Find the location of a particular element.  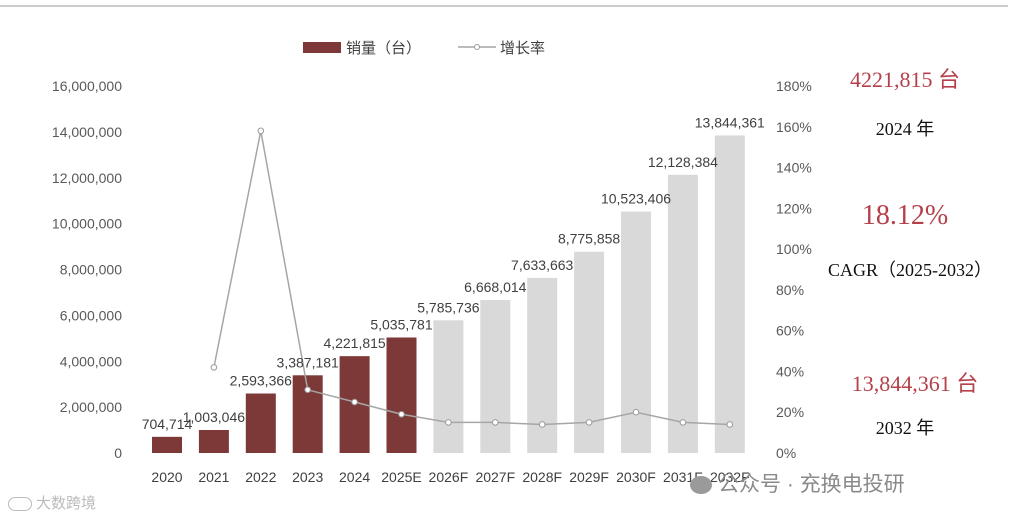

x-axis-tick-label: 2032F is located at coordinates (730, 477).